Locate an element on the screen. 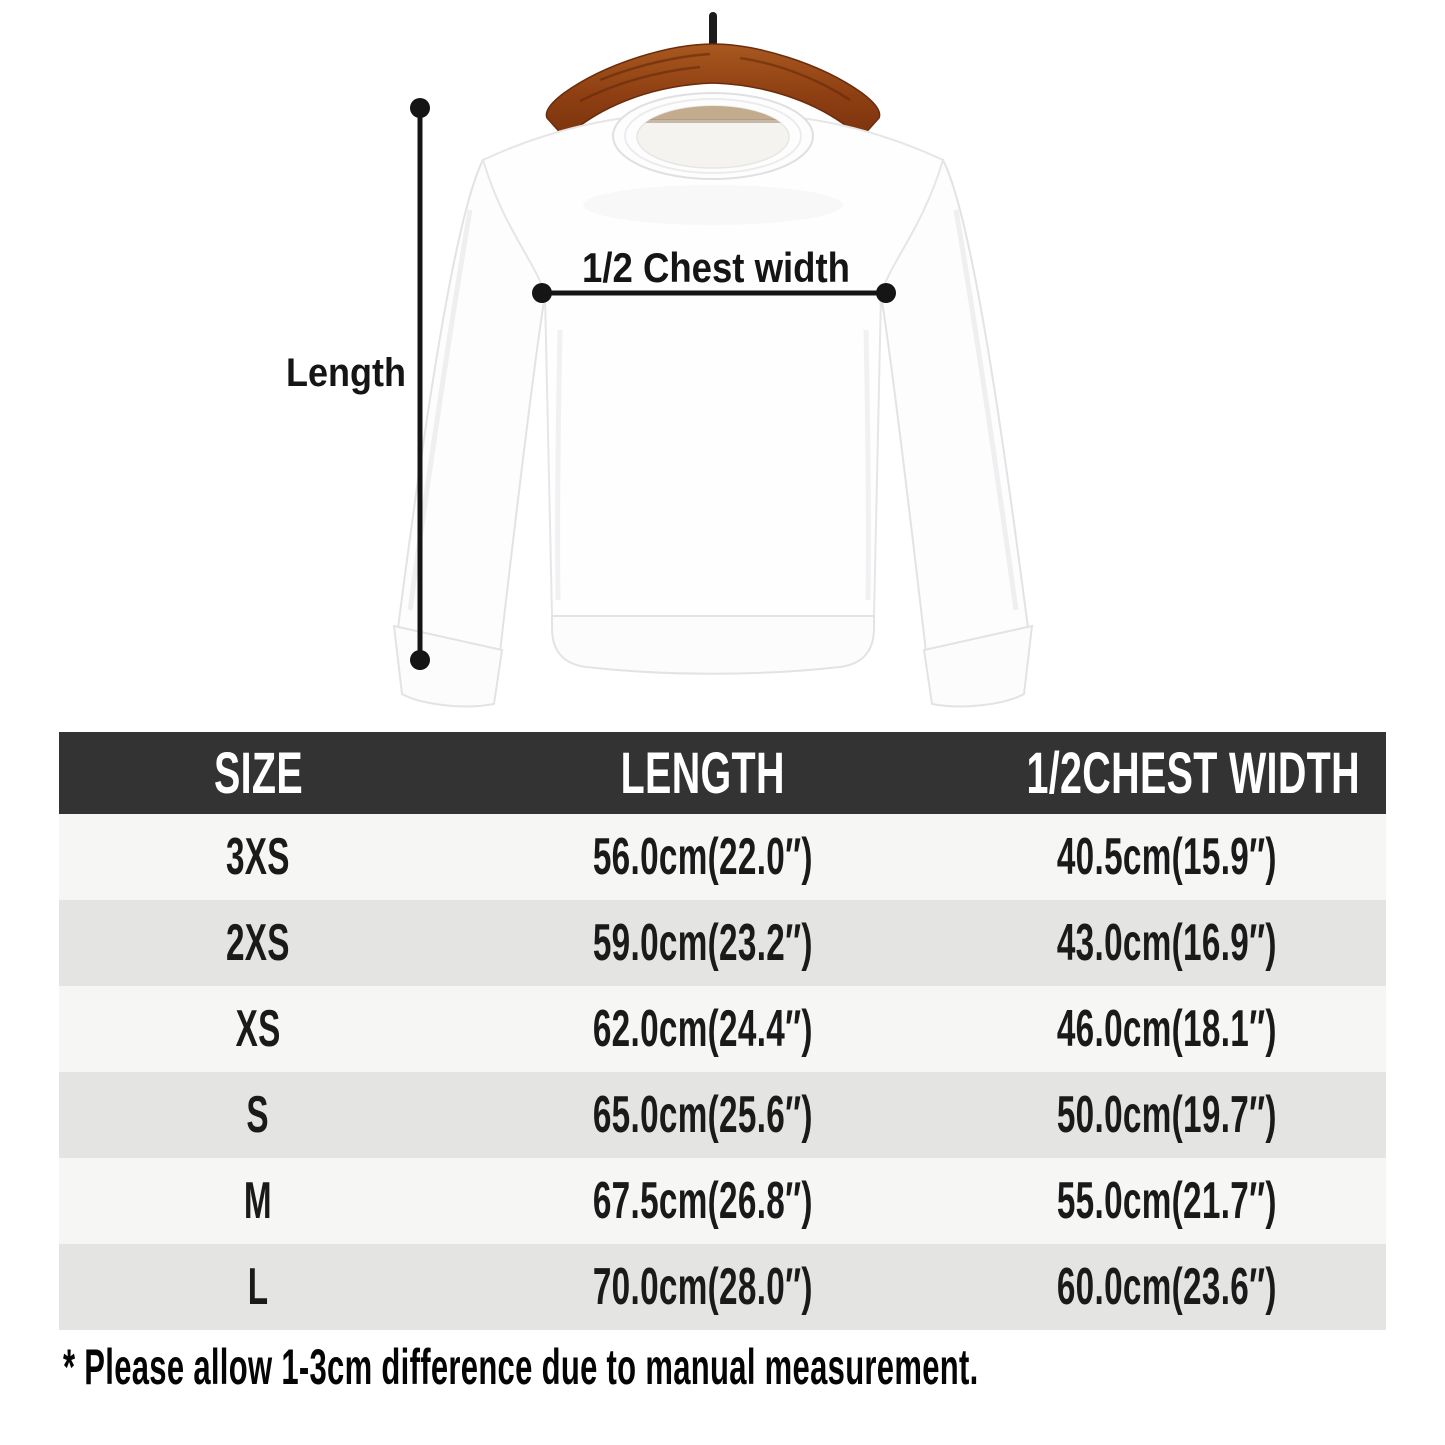 This screenshot has height=1445, width=1445. size-cell: XS is located at coordinates (258, 1029).